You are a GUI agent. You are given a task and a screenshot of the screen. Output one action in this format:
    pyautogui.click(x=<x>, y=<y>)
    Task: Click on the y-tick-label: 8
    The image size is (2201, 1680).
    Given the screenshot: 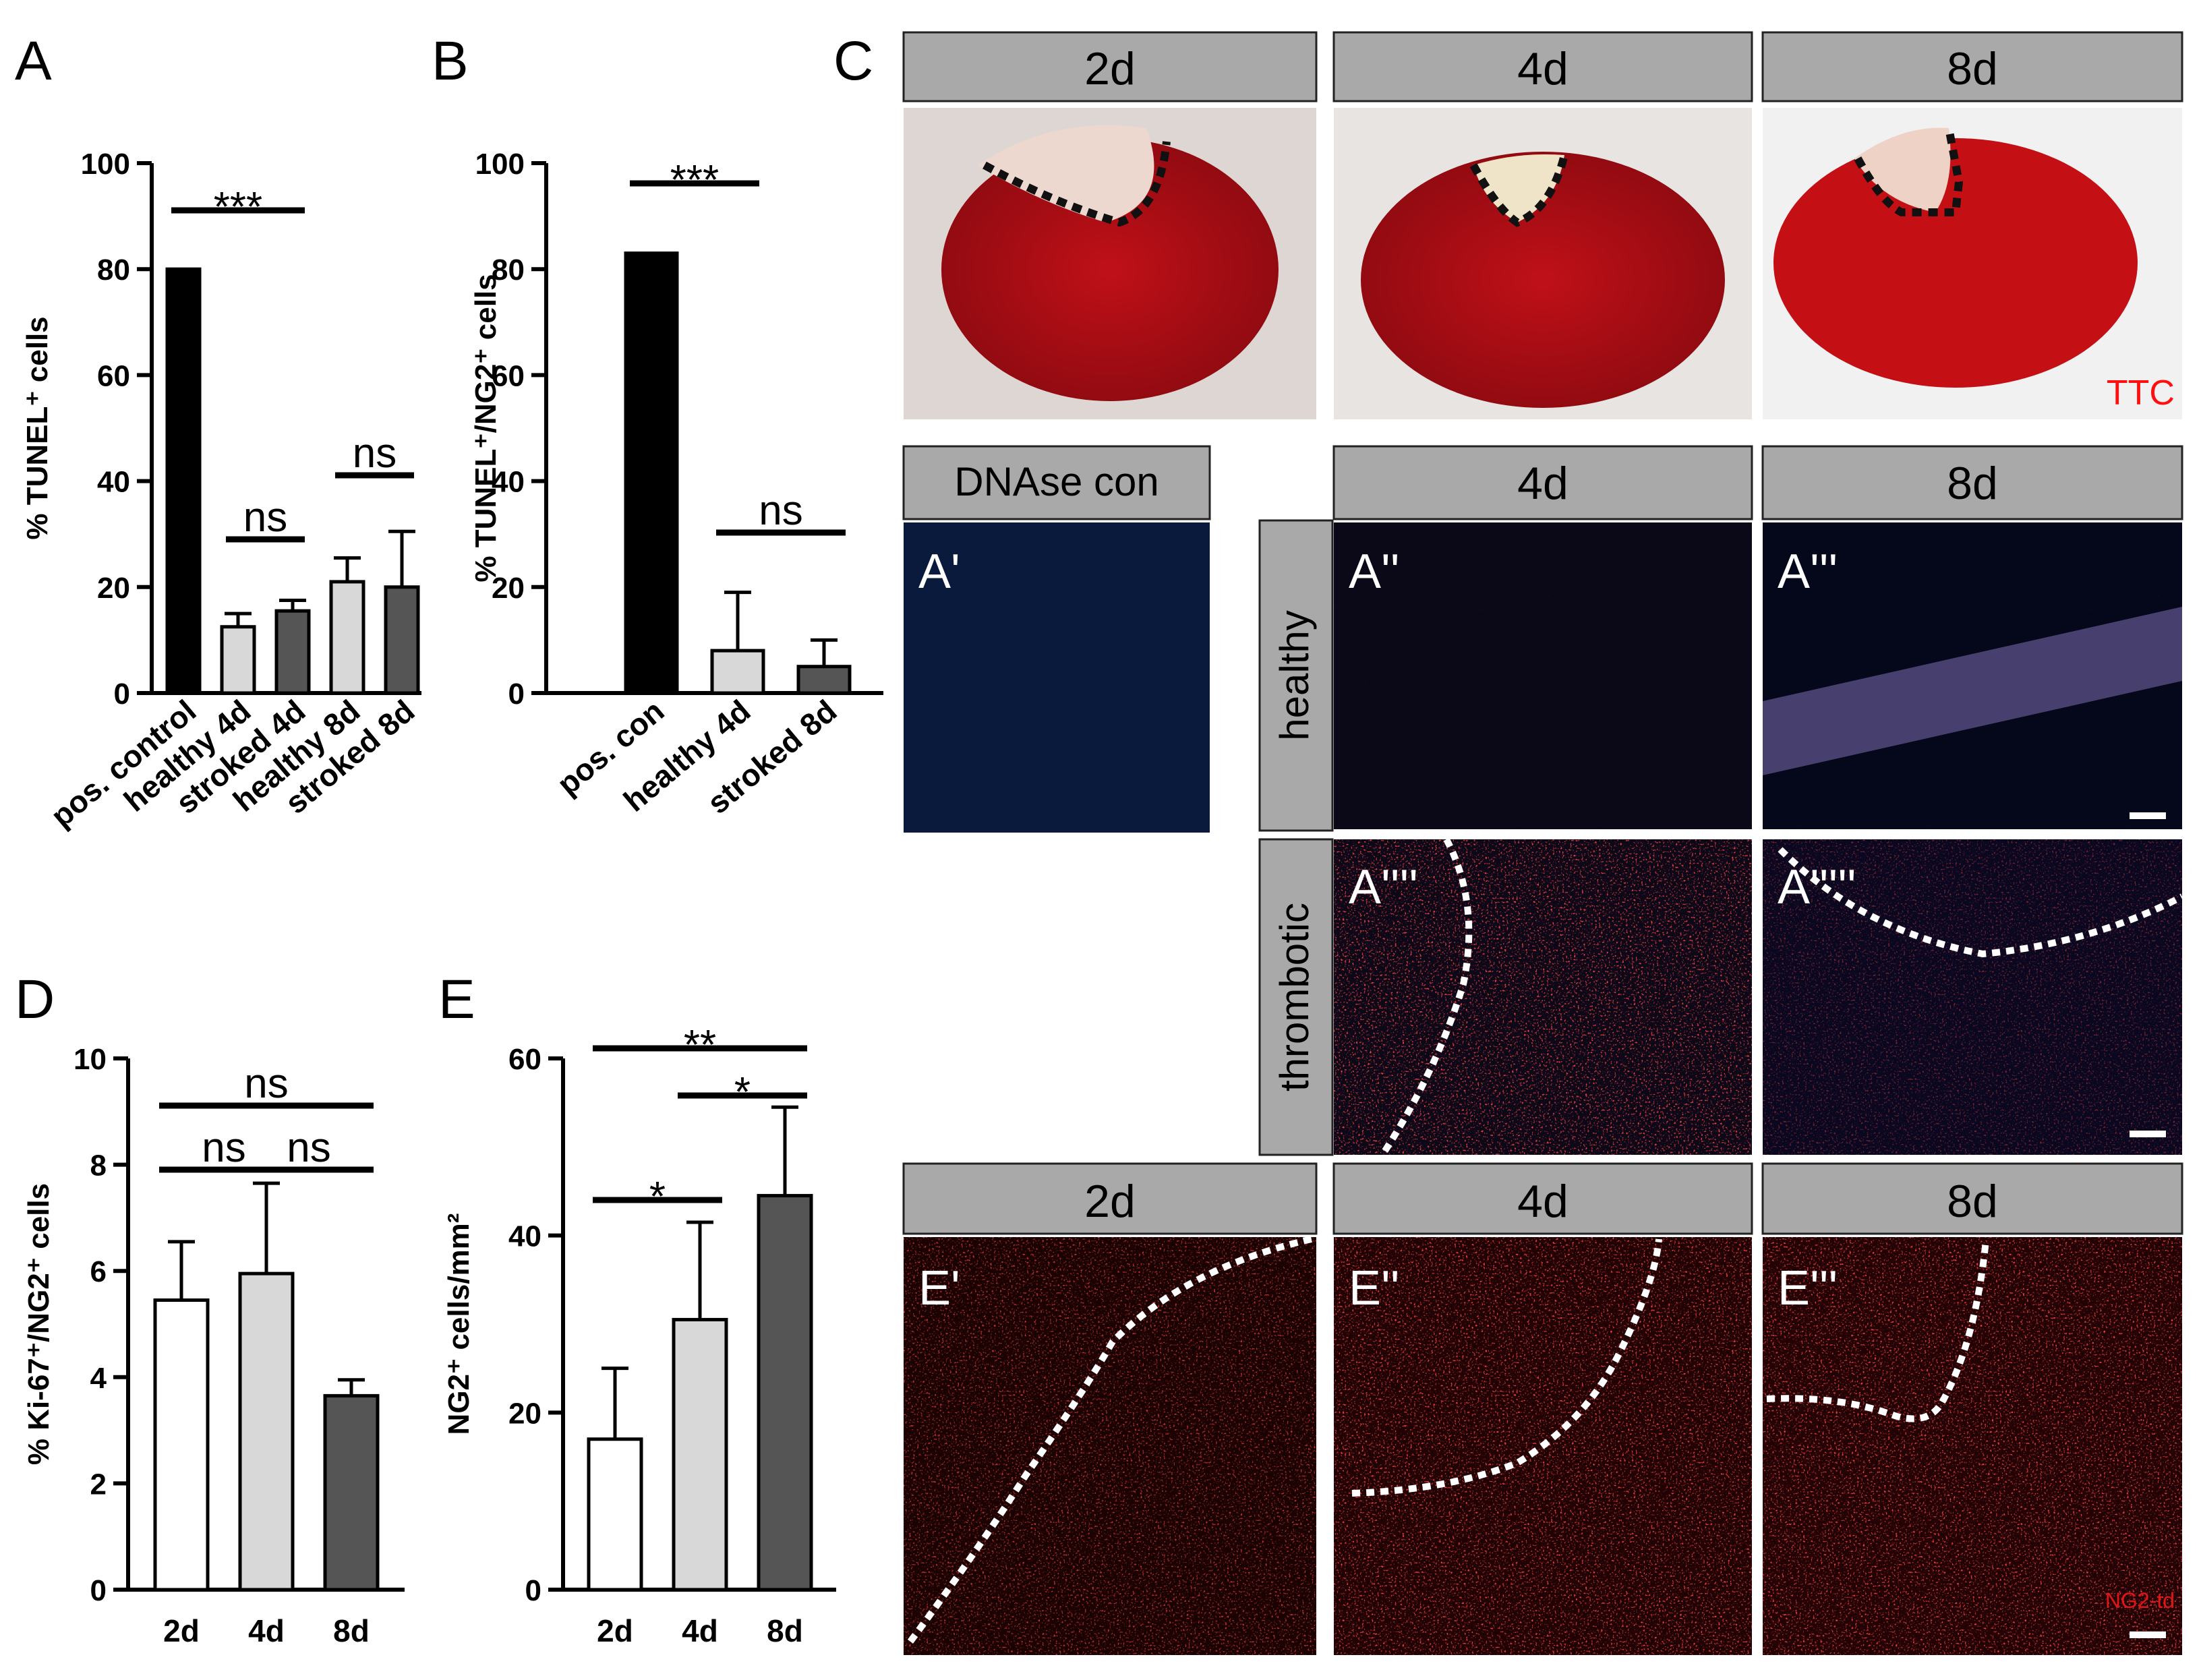 What is the action you would take?
    pyautogui.click(x=99, y=1165)
    